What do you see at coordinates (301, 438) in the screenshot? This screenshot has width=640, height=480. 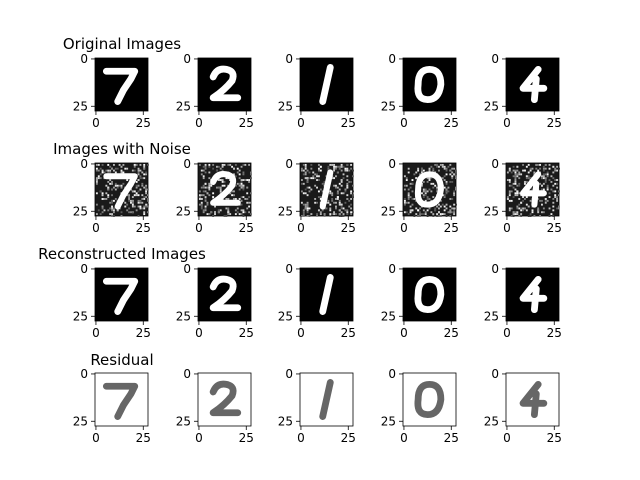 I see `x-tick-label: 0` at bounding box center [301, 438].